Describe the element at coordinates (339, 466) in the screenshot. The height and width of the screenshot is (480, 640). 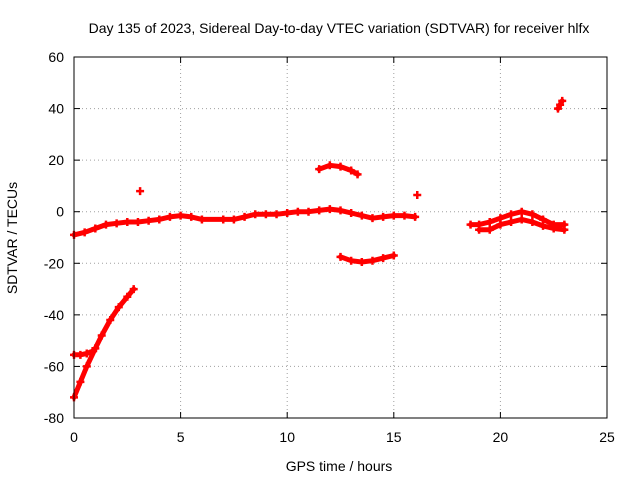
I see `x-axis-label: GPS time / hours` at that location.